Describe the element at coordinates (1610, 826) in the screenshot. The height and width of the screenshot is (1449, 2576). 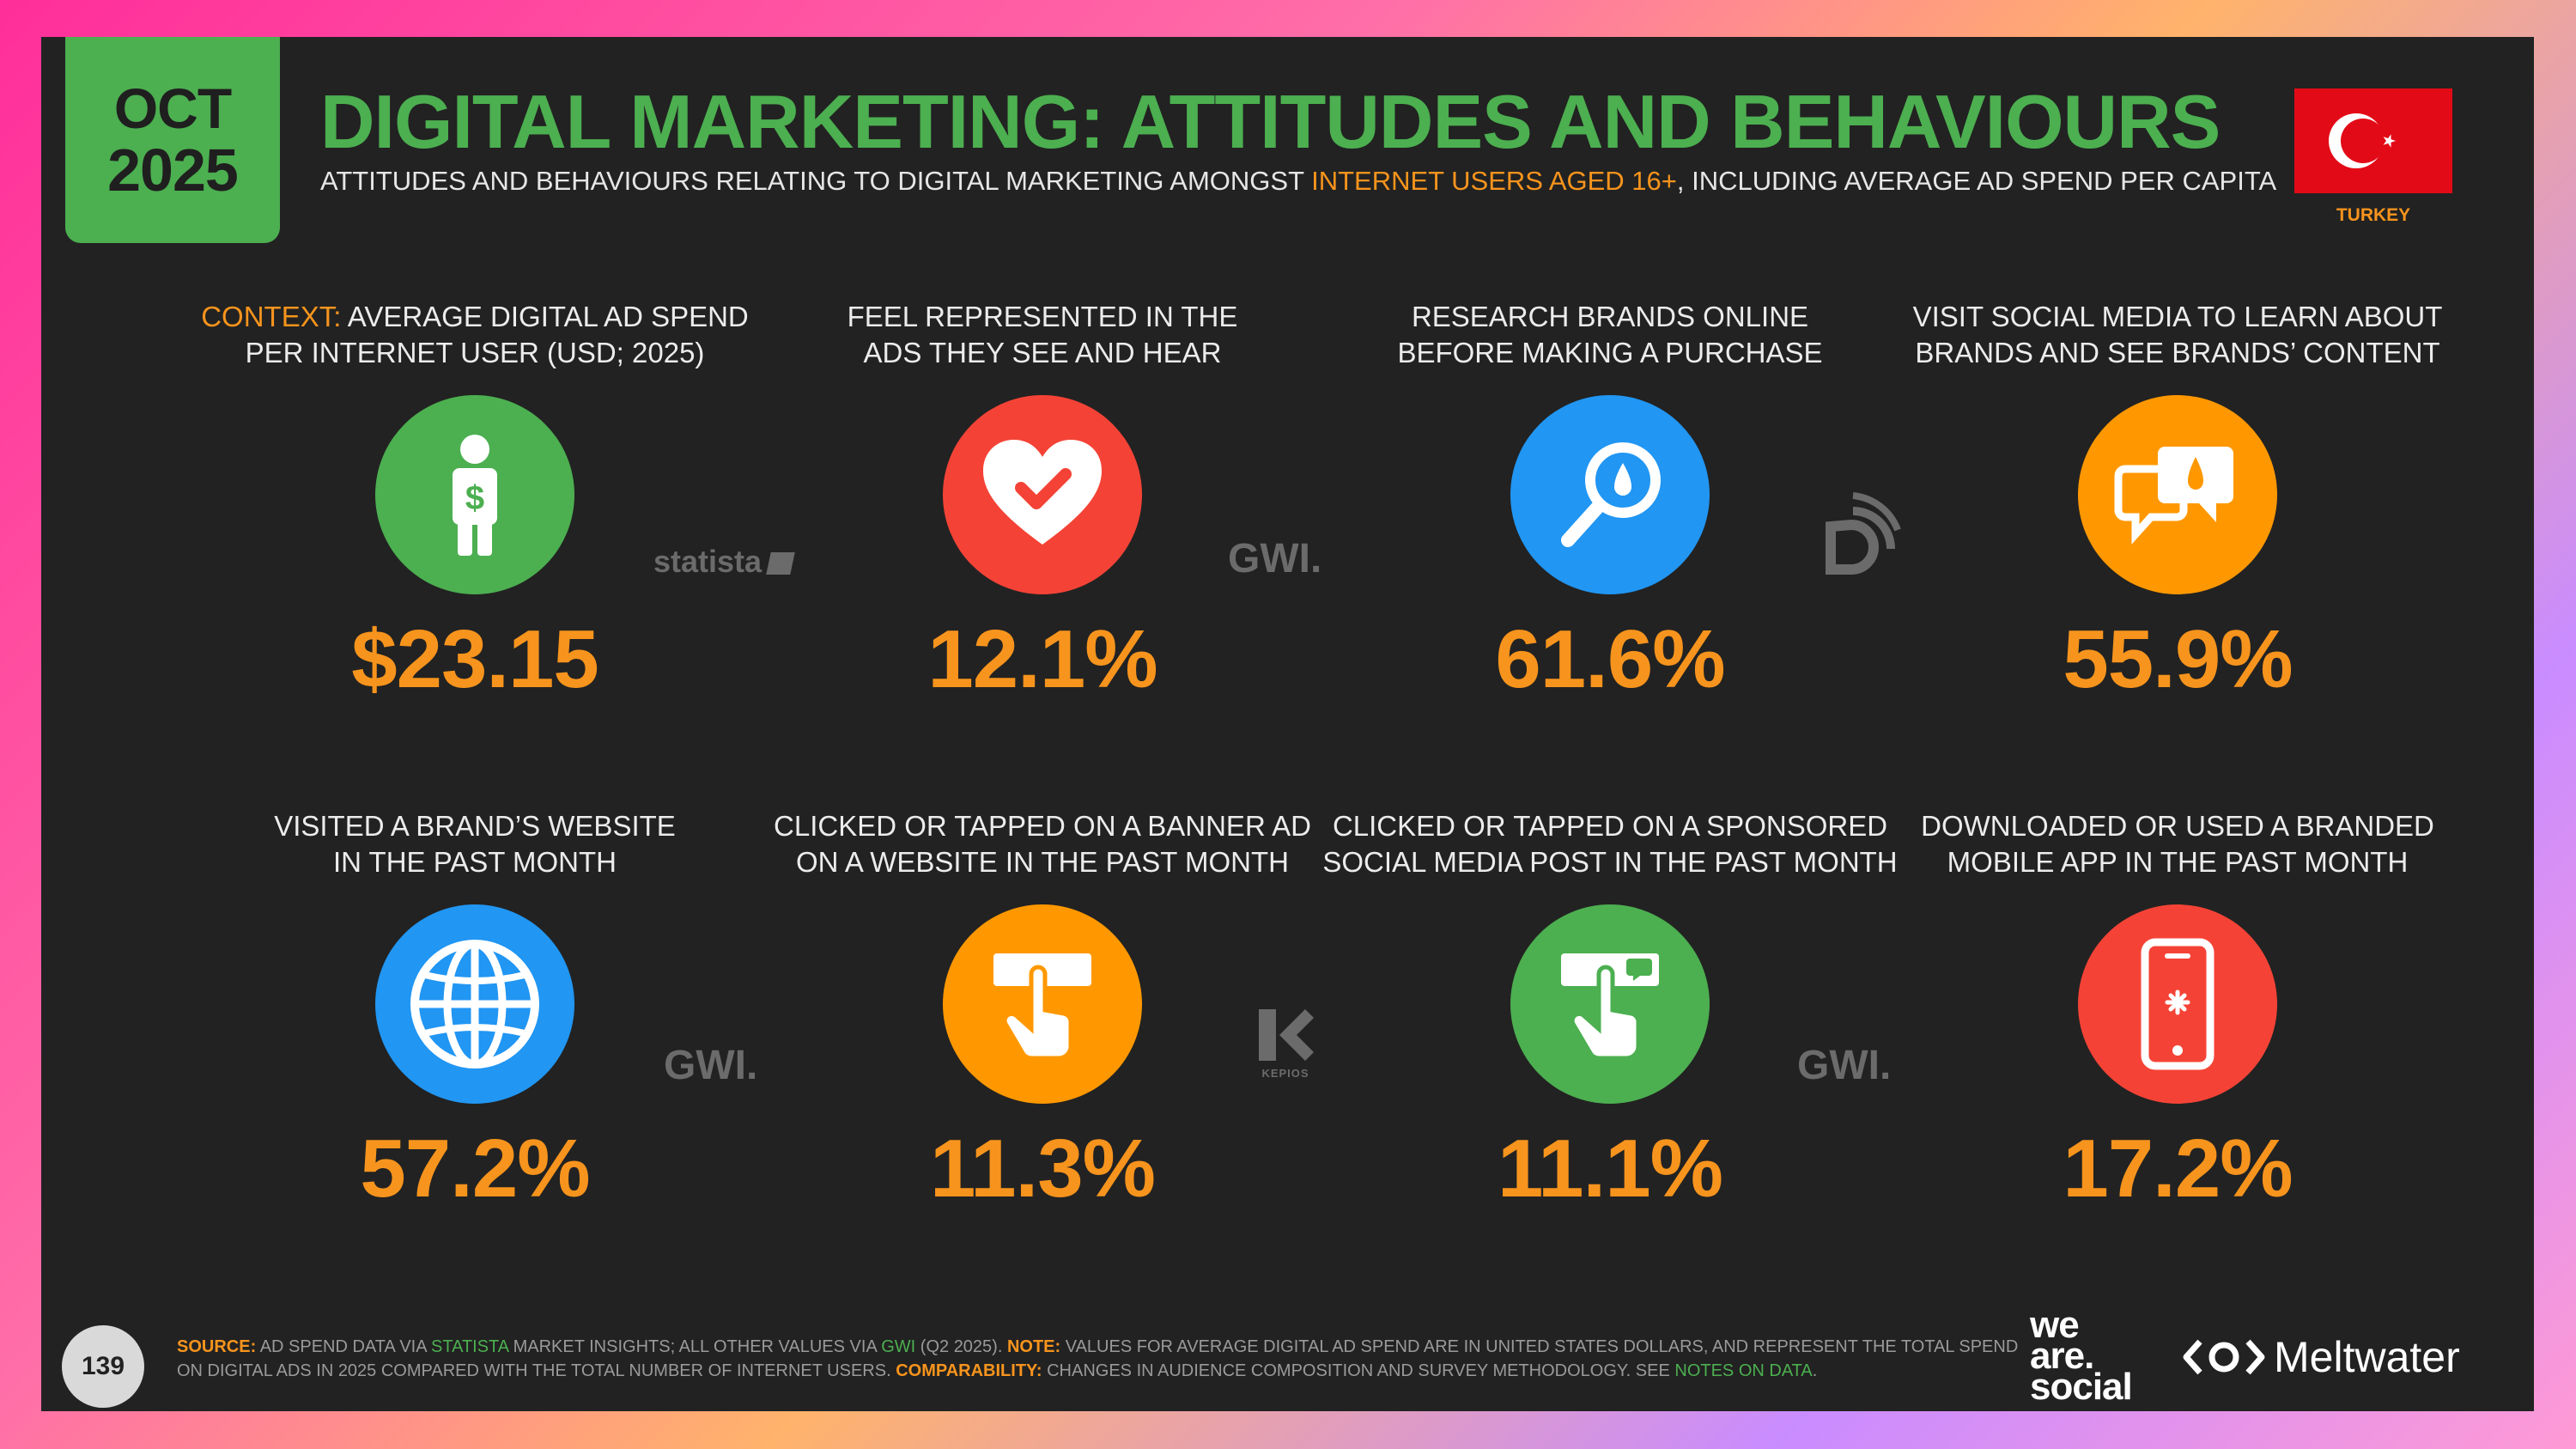
I see `stat-label-line1: CLICKED OR TAPPED ON A SPONSORED` at that location.